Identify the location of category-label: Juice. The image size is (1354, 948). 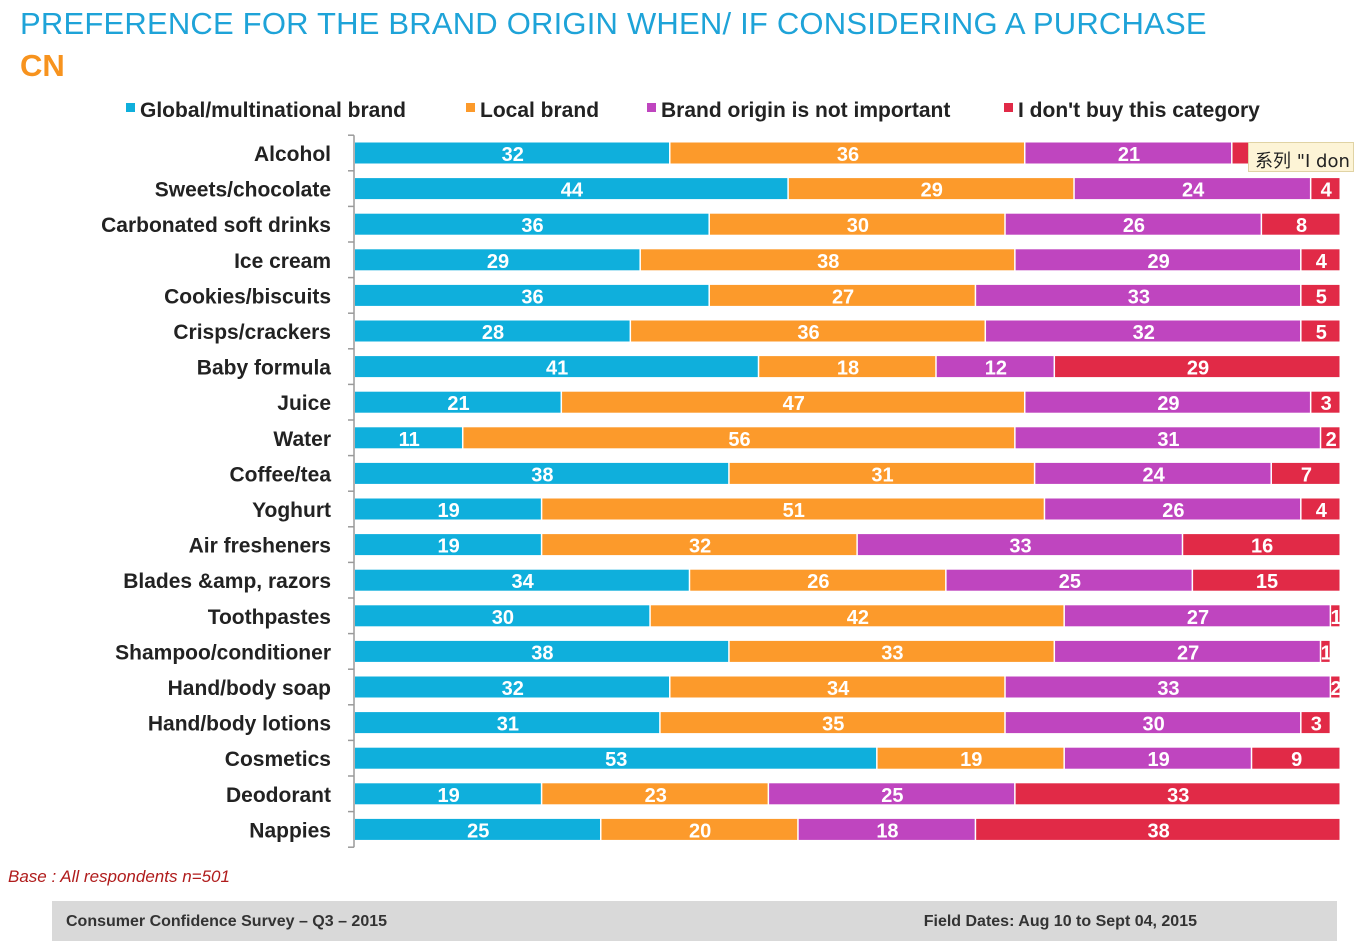
(304, 403).